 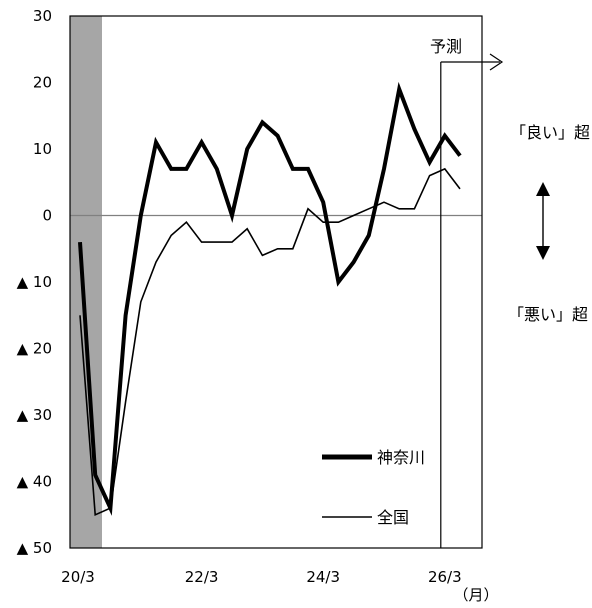 What do you see at coordinates (373, 487) in the screenshot?
I see `legend: 神奈川 全国` at bounding box center [373, 487].